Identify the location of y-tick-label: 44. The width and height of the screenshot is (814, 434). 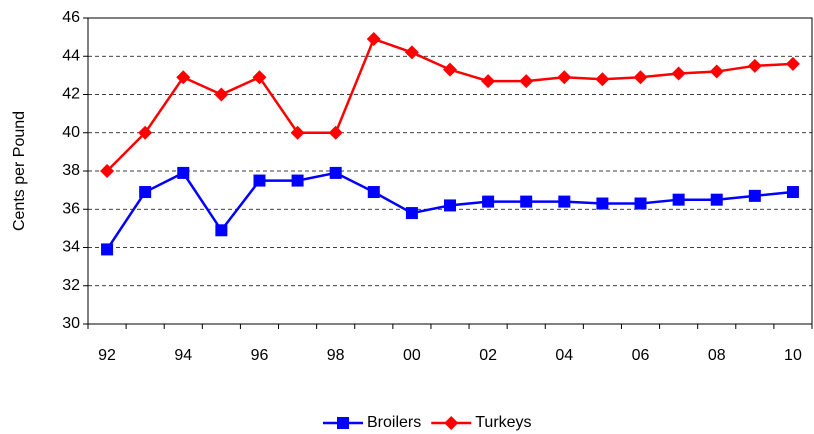
(71, 55).